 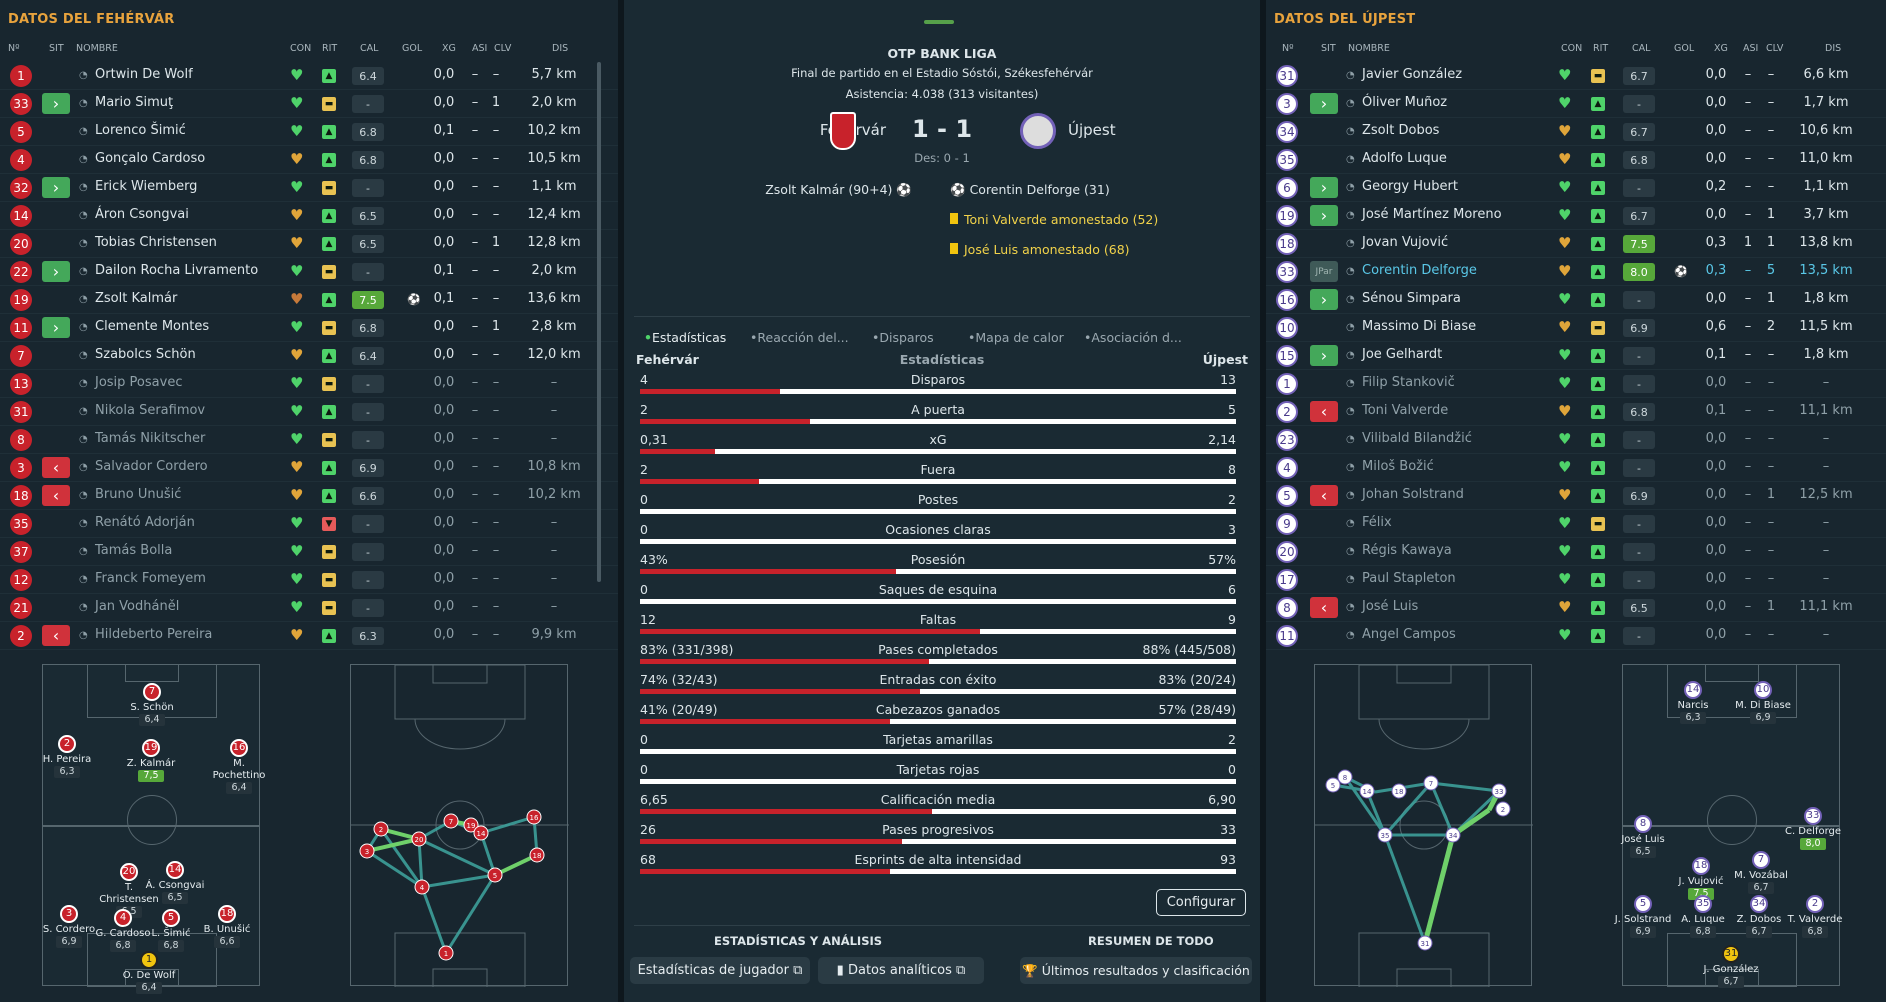 I want to click on player-name: Gonçalo Cardoso, so click(x=150, y=158).